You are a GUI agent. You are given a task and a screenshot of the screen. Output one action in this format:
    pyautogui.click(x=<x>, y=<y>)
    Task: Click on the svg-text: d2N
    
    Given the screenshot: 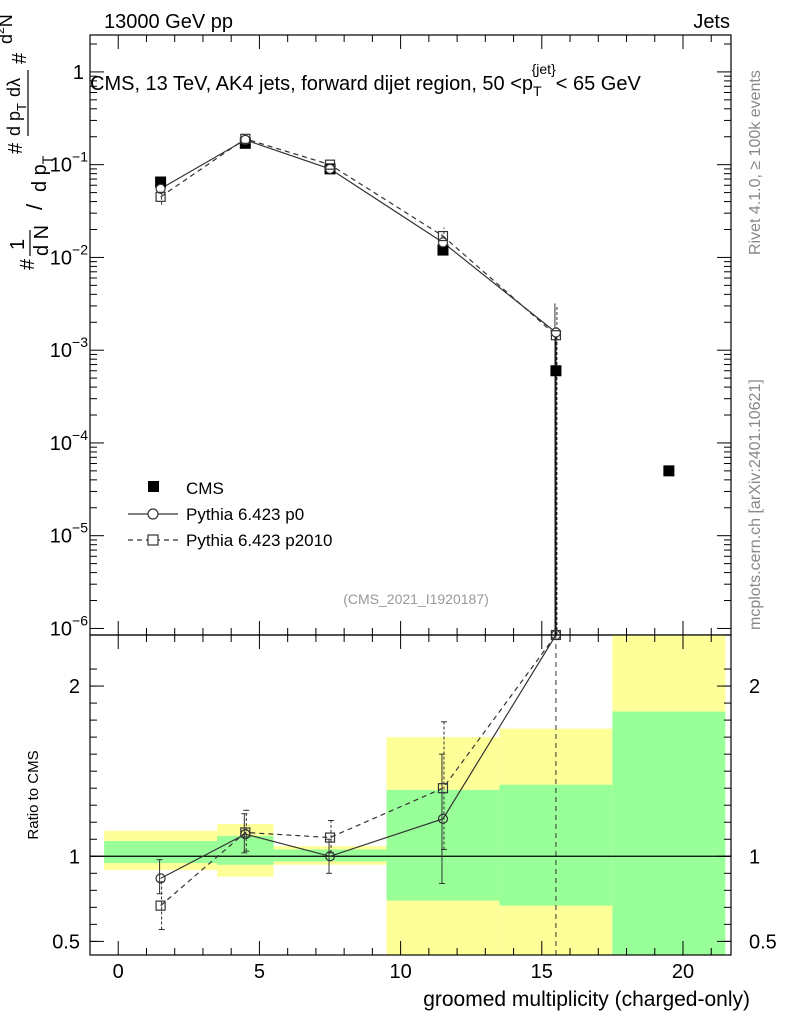 What is the action you would take?
    pyautogui.click(x=8, y=29)
    